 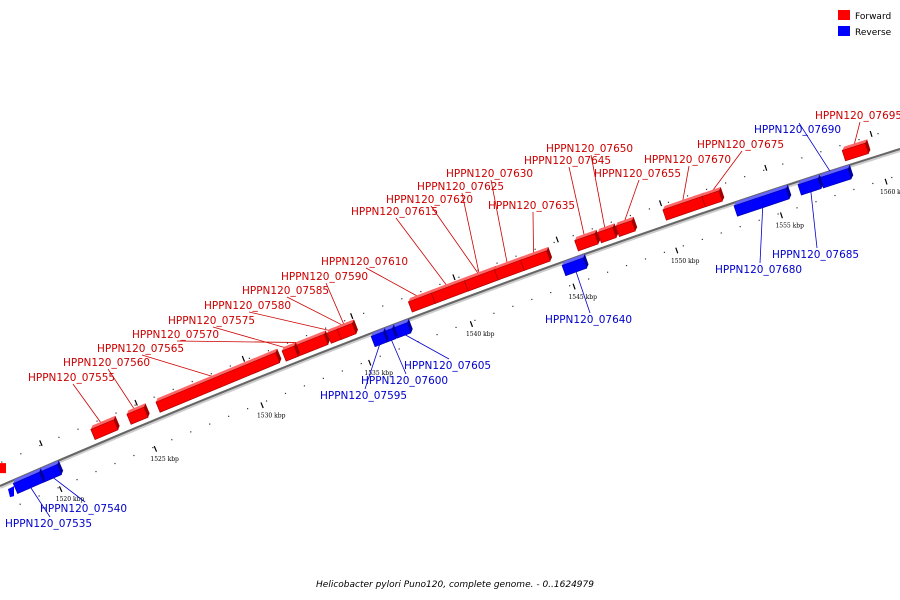 What do you see at coordinates (106, 363) in the screenshot?
I see `gene-label: HPPN120_07560` at bounding box center [106, 363].